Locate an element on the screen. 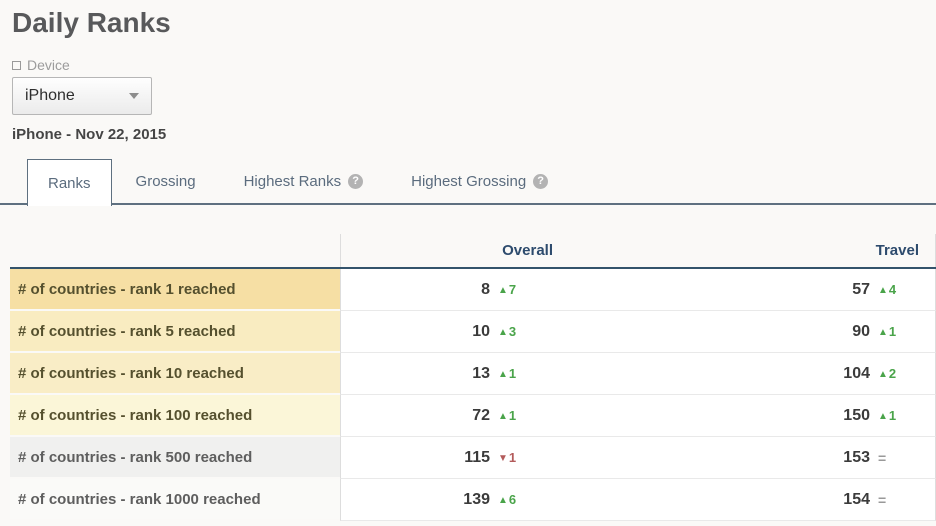 Image resolution: width=936 pixels, height=526 pixels. page-title: Daily Ranks is located at coordinates (91, 22).